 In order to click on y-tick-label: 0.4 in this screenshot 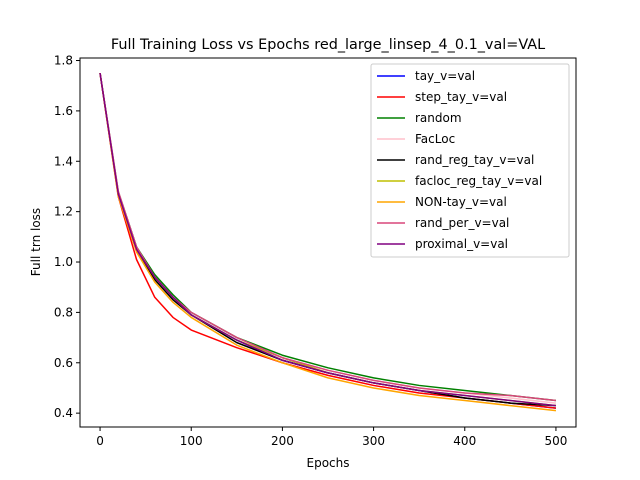, I will do `click(63, 413)`.